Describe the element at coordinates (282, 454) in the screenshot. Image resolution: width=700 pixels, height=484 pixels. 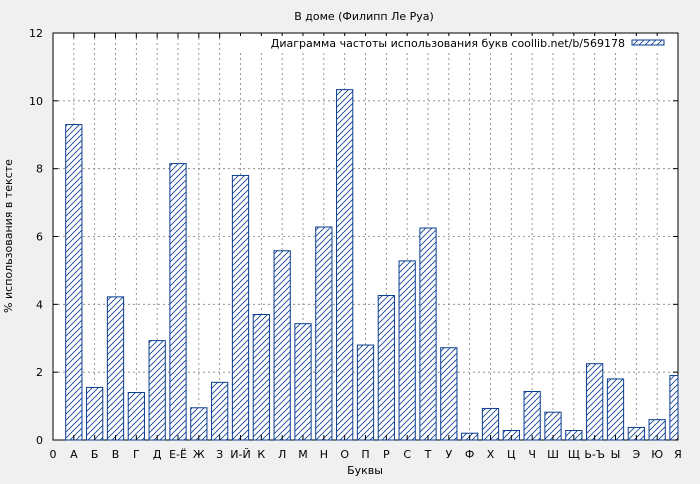
I see `x-tick-label: Л` at that location.